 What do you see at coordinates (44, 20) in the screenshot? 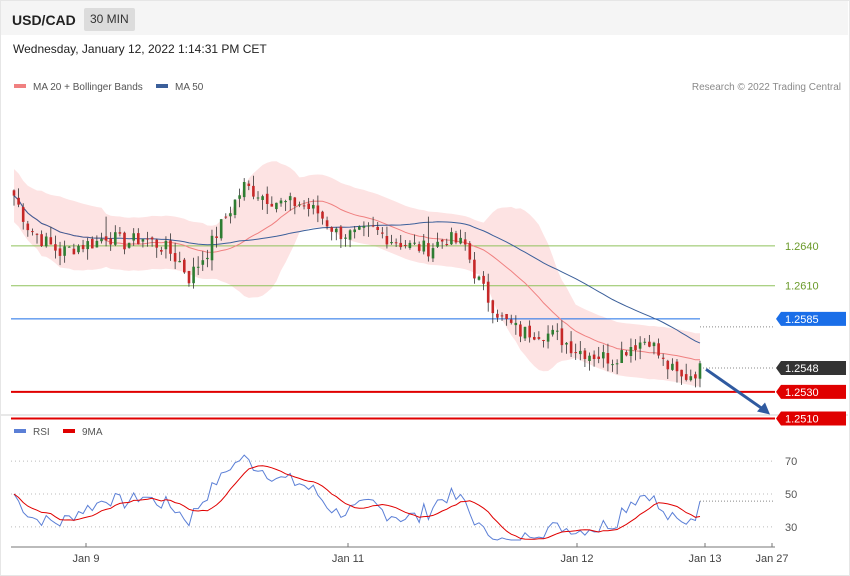
I see `symbol-title: USD/CAD` at bounding box center [44, 20].